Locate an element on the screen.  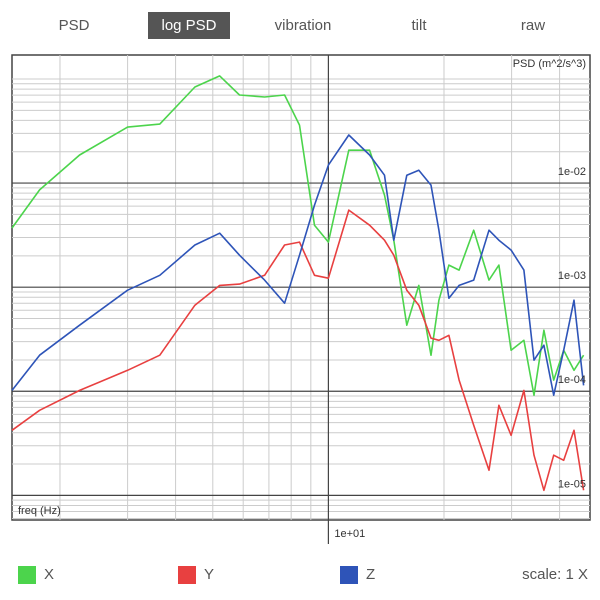
tab: vibration is located at coordinates (303, 25).